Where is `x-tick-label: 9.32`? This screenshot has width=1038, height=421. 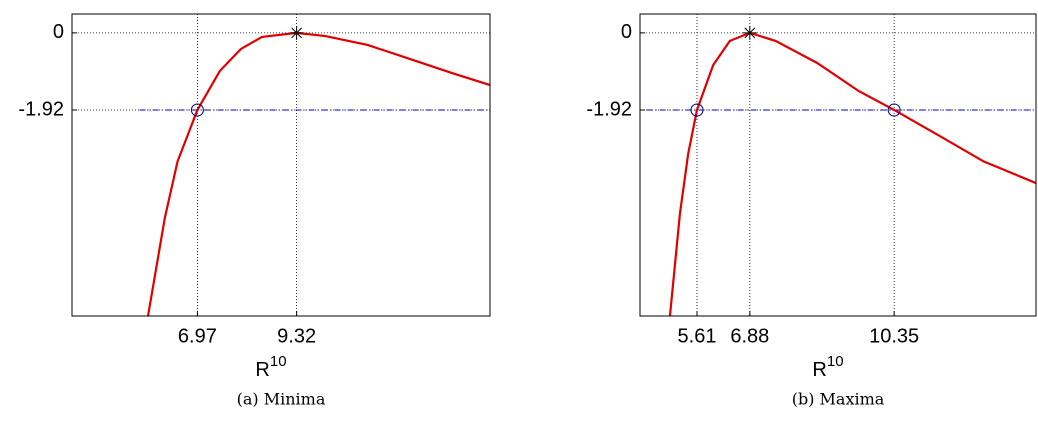 x-tick-label: 9.32 is located at coordinates (296, 336).